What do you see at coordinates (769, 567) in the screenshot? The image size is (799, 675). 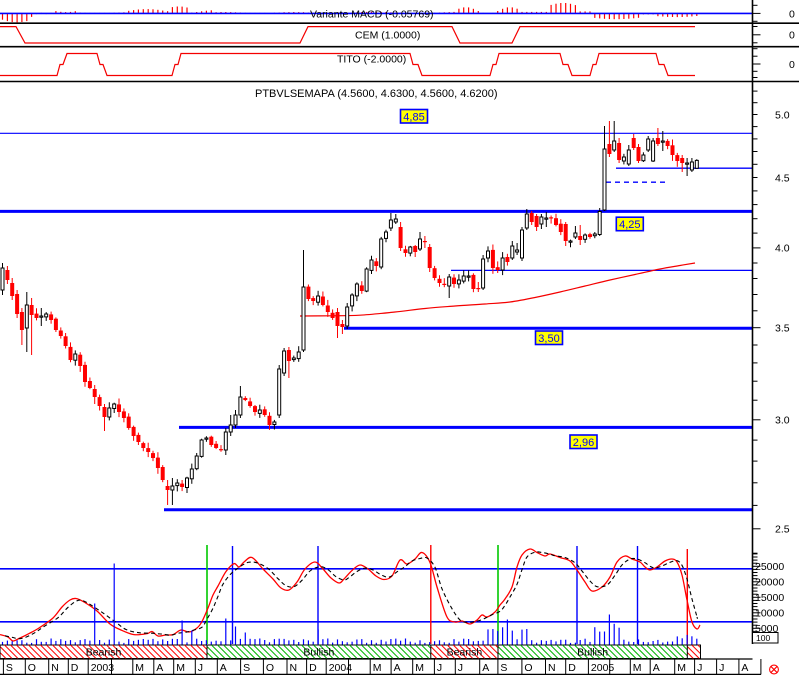 I see `svg-text: 25000` at bounding box center [769, 567].